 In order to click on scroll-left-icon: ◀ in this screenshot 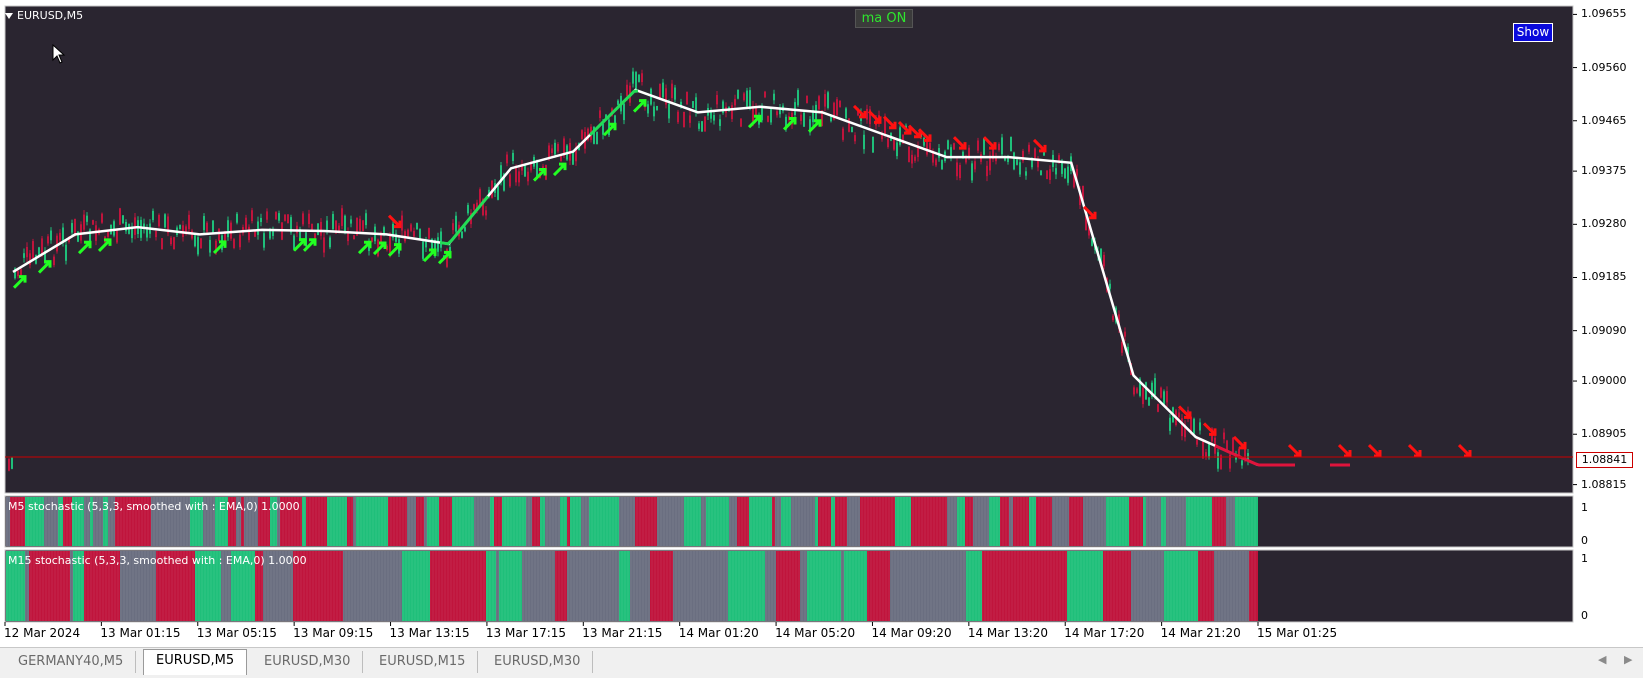, I will do `click(1602, 659)`.